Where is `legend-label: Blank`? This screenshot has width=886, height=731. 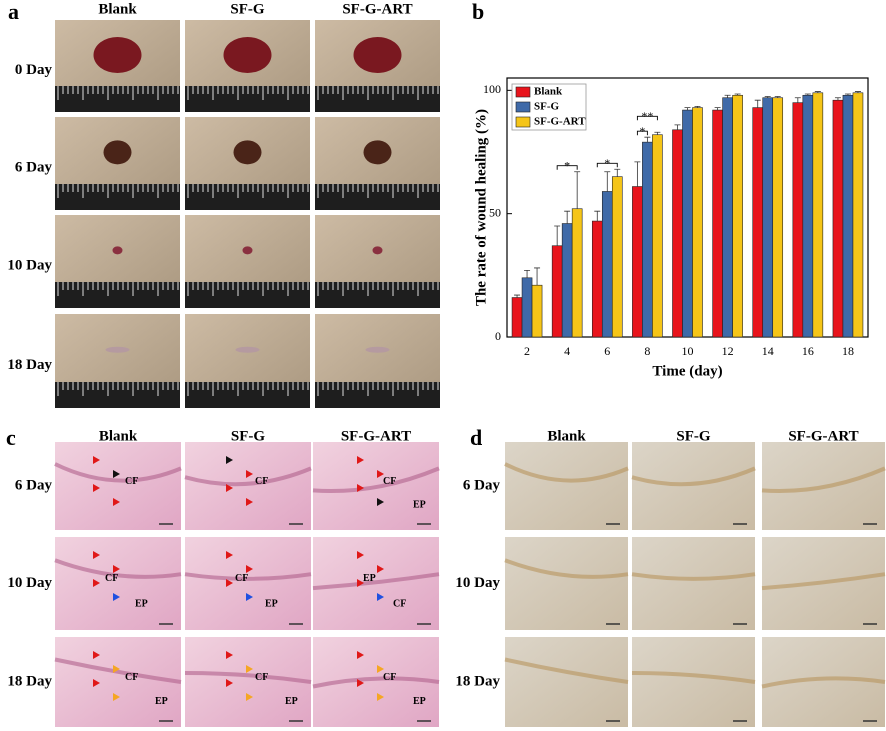
legend-label: Blank is located at coordinates (548, 92).